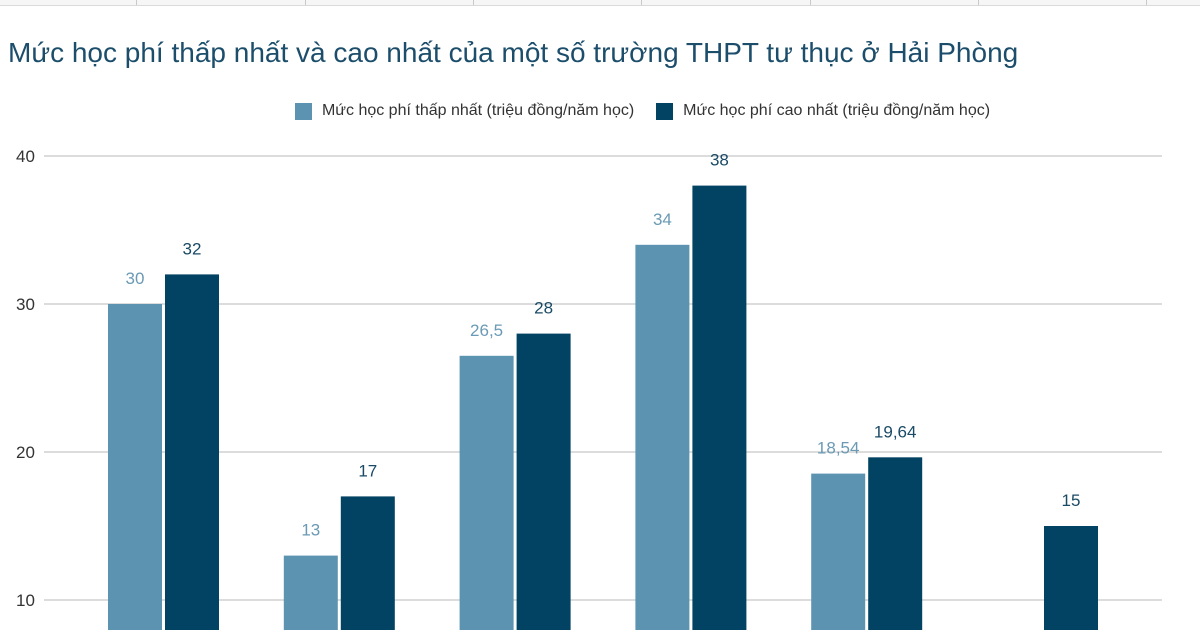 The height and width of the screenshot is (630, 1200). Describe the element at coordinates (135, 278) in the screenshot. I see `data-label: 30` at that location.